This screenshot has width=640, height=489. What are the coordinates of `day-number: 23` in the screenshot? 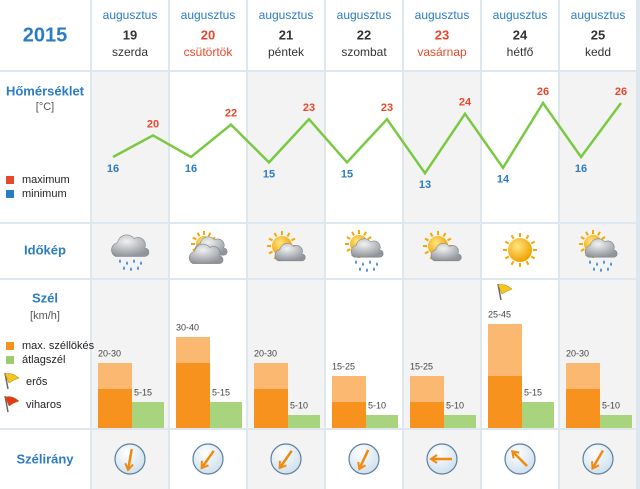 It's located at (442, 34).